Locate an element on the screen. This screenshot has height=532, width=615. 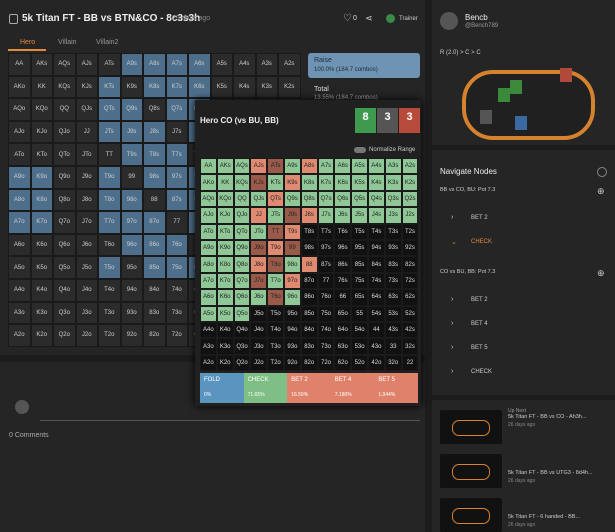
range-cell: 87o is located at coordinates (154, 222).